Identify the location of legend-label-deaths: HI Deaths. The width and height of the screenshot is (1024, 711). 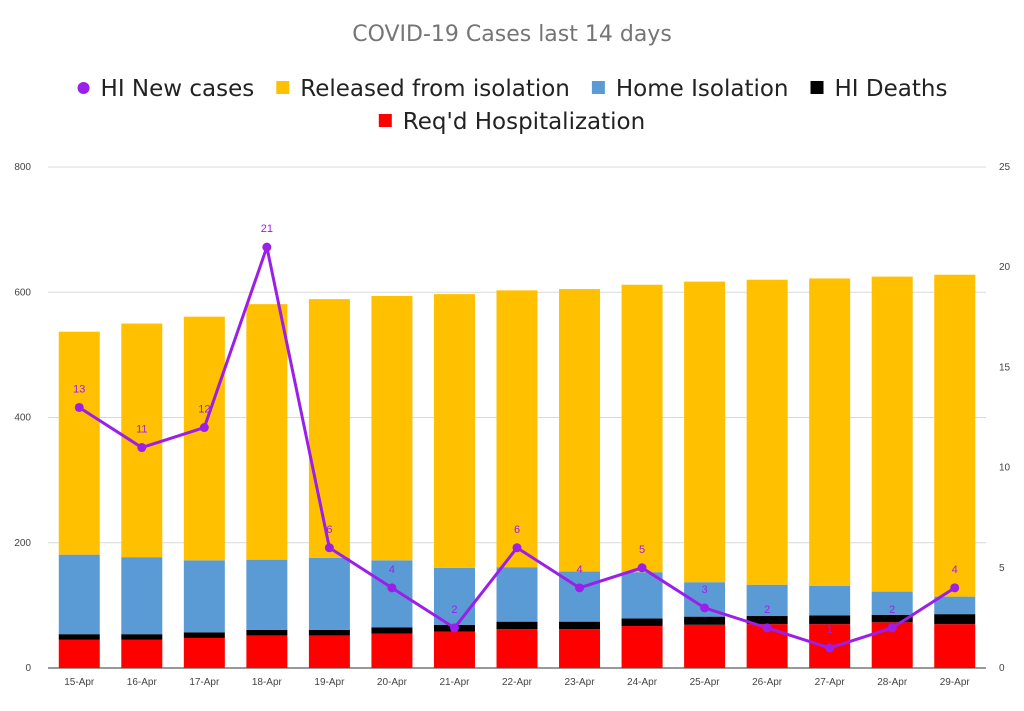
(891, 89).